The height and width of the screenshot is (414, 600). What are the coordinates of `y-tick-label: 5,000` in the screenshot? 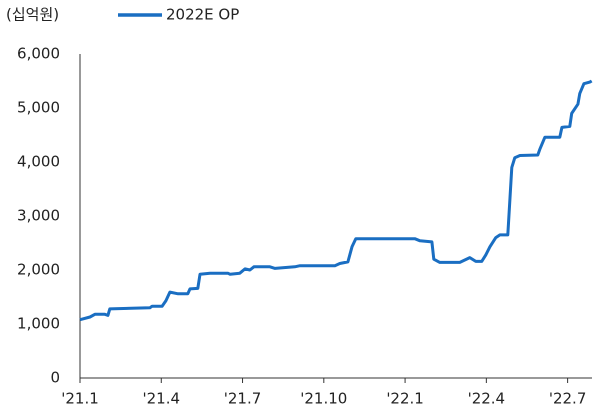 It's located at (38, 108).